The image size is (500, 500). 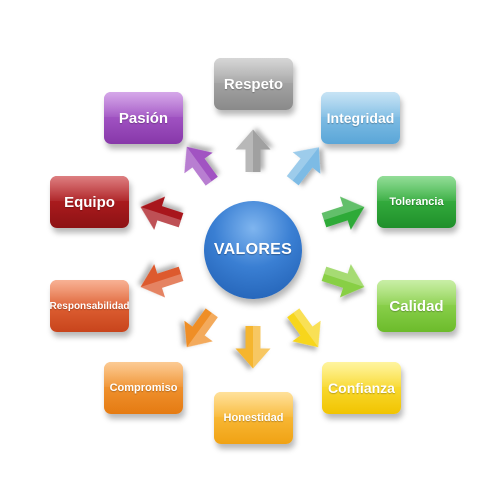 I want to click on value-label-integridad: Integridad, so click(x=360, y=118).